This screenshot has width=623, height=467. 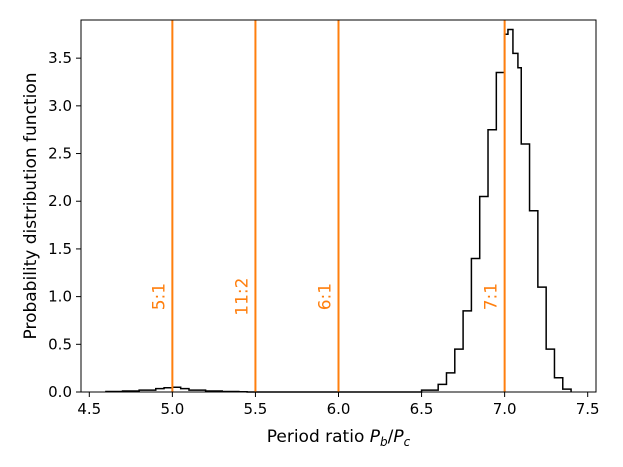 I want to click on y-tick-label: 3.0, so click(x=60, y=106).